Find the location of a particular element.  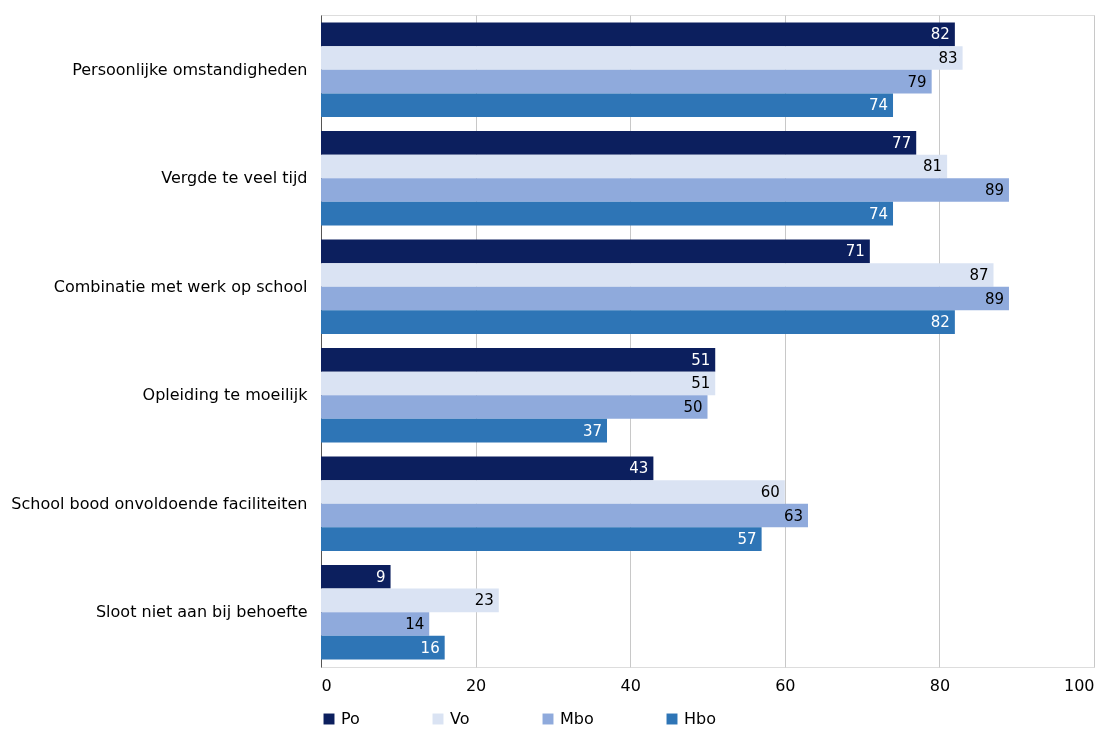

y-tick-label: Sloot niet aan bij behoefte is located at coordinates (201, 612).